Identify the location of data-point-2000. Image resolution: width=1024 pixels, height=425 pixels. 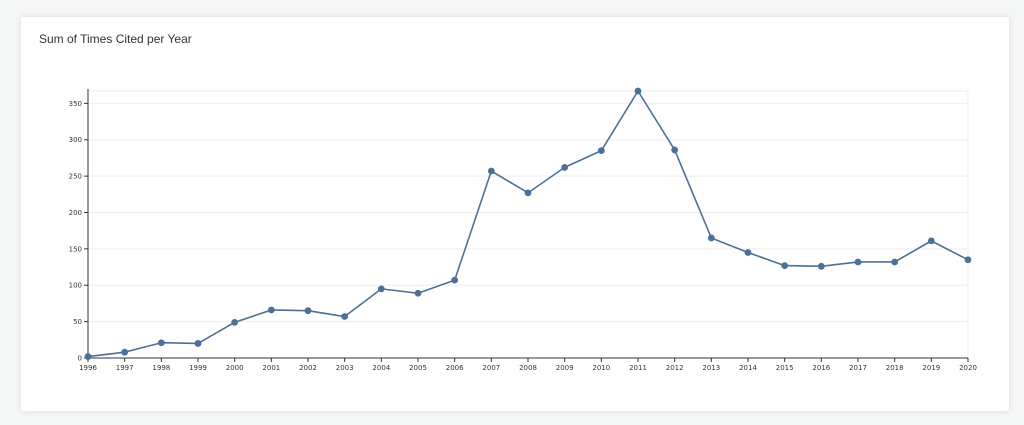
(235, 322).